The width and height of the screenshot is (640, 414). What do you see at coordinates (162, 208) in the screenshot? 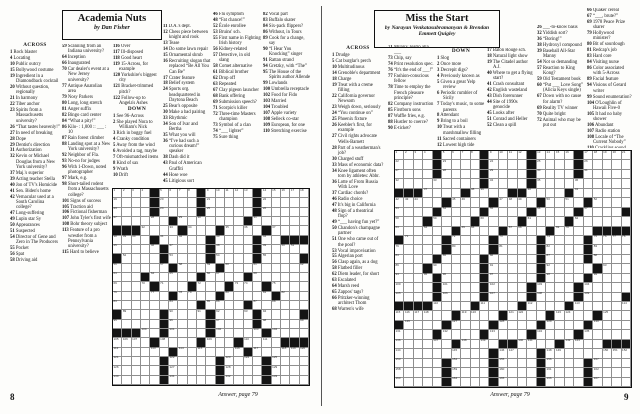
I see `grid-cell-number: 24` at bounding box center [162, 208].